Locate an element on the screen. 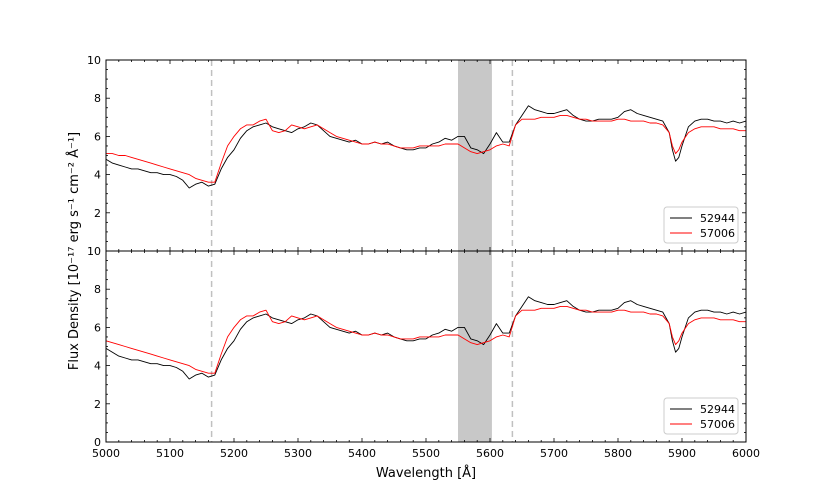  top-panel-ytick-label: 2 is located at coordinates (97, 213).